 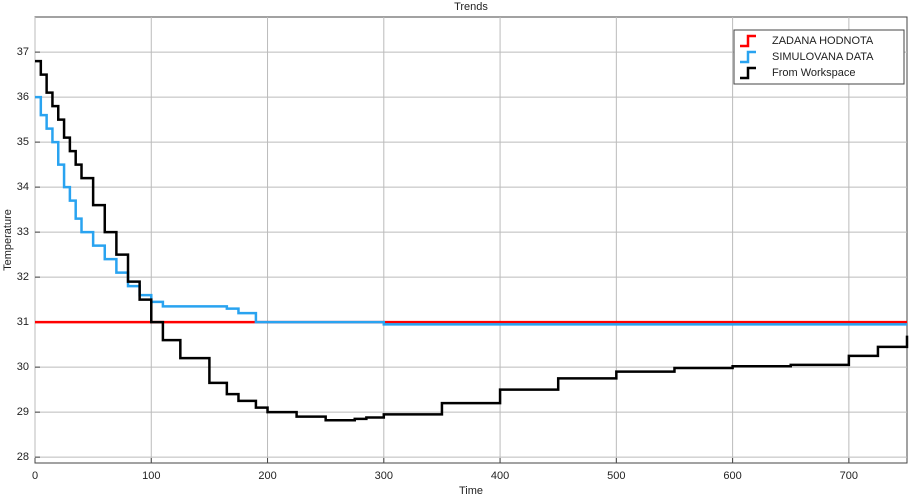 What do you see at coordinates (23, 457) in the screenshot?
I see `y-tick-label: 28` at bounding box center [23, 457].